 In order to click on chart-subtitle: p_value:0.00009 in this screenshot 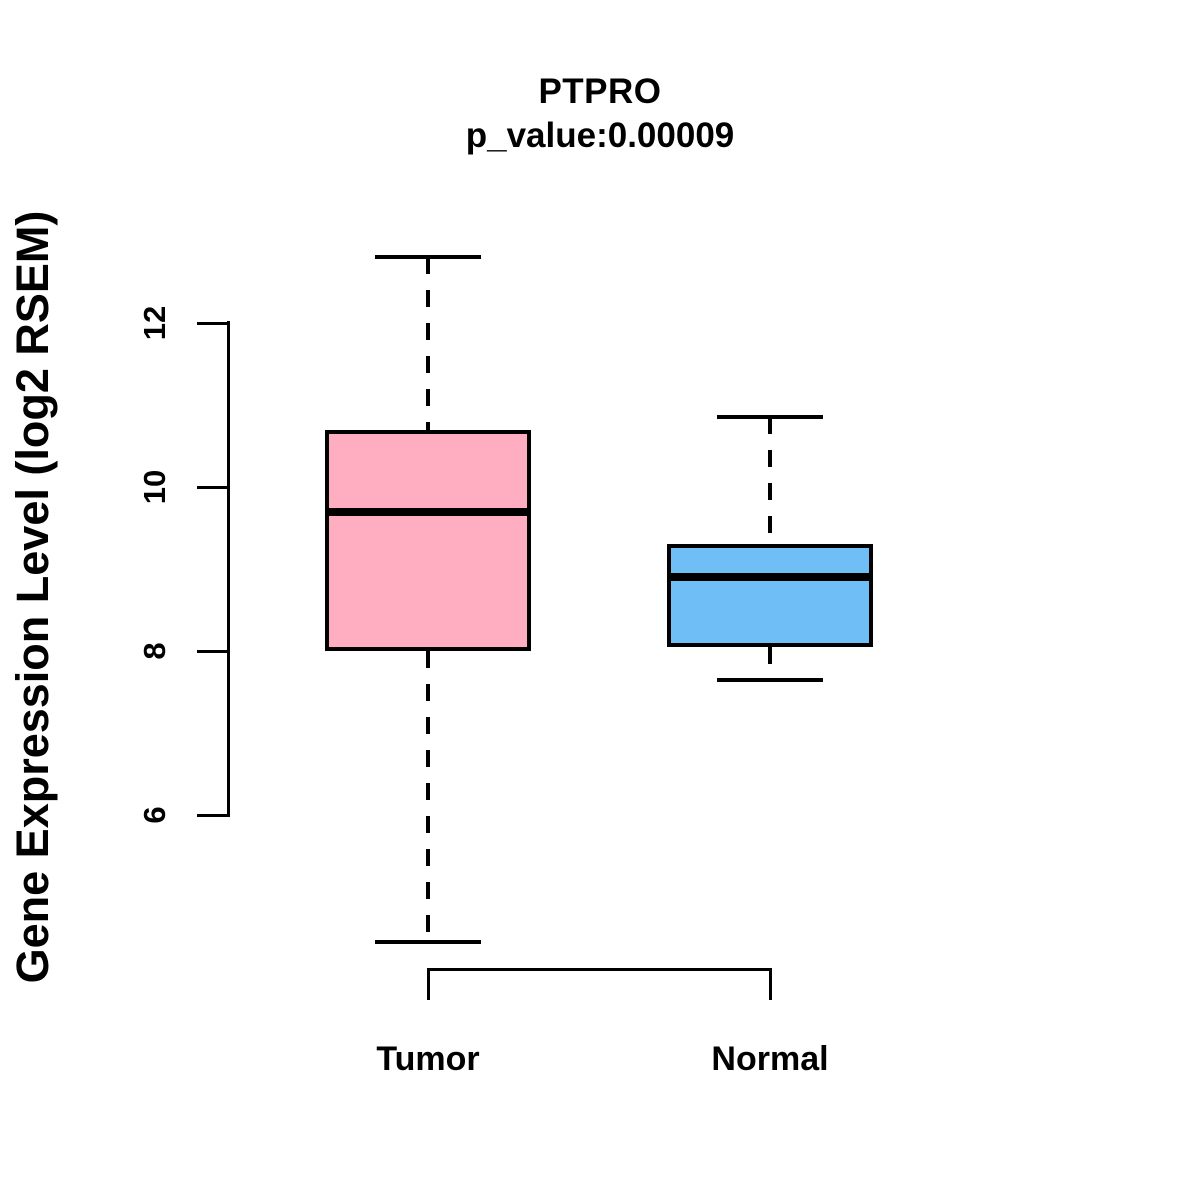, I will do `click(600, 135)`.